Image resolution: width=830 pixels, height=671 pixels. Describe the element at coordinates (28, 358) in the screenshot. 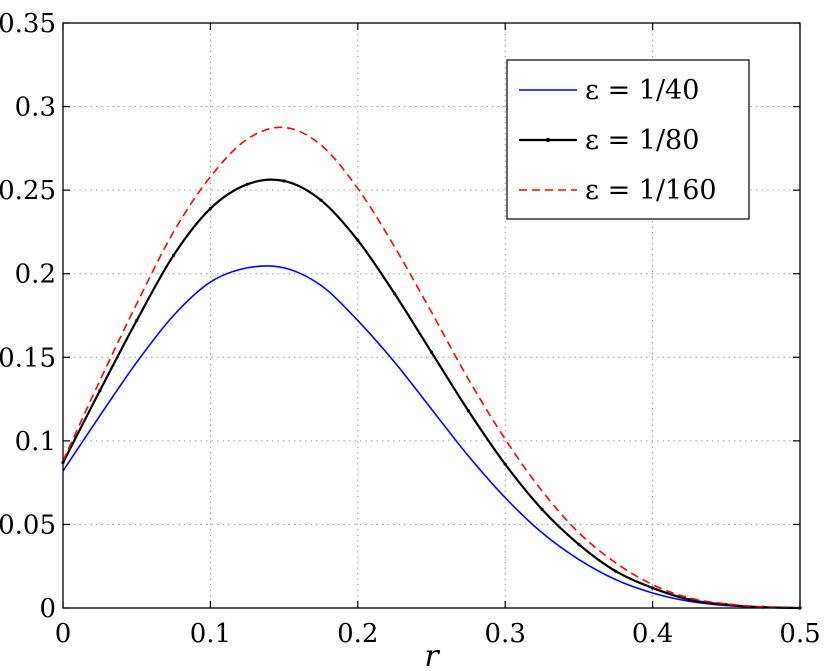

I see `y-tick-label: 0.15` at that location.